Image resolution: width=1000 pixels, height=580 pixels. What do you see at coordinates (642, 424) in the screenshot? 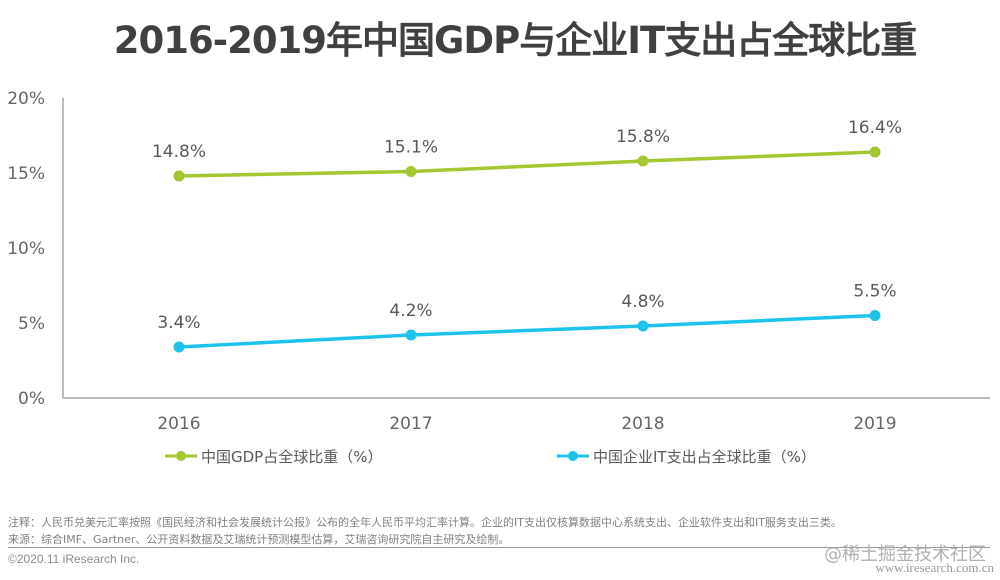
I see `x-tick-label: 2018` at bounding box center [642, 424].